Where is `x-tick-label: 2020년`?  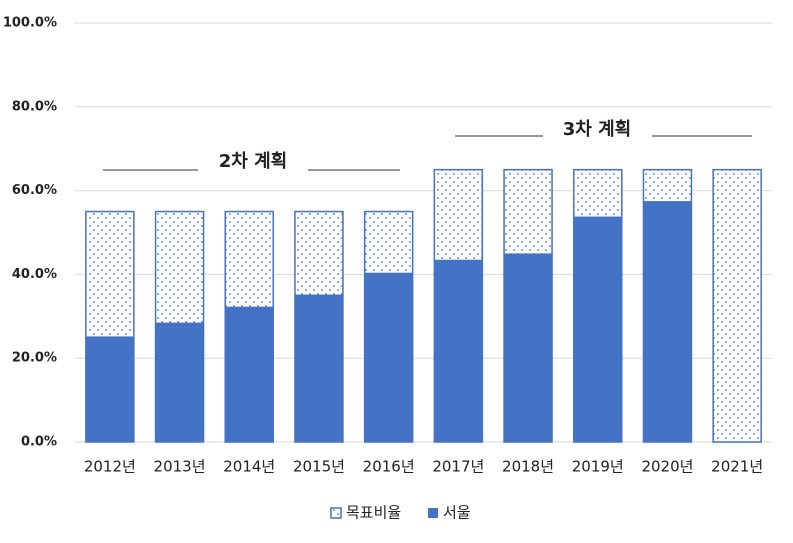 x-tick-label: 2020년 is located at coordinates (667, 467).